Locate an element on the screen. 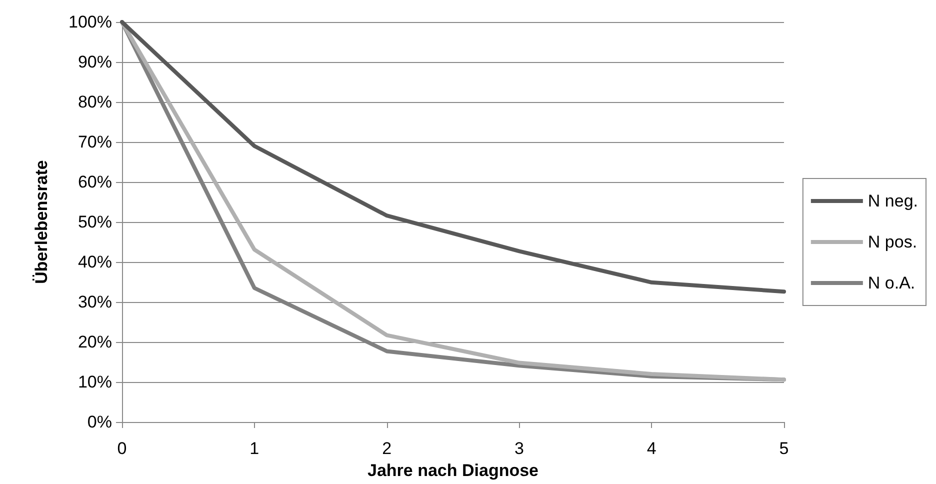 This screenshot has height=484, width=936. x-tick-label: 0 is located at coordinates (122, 448).